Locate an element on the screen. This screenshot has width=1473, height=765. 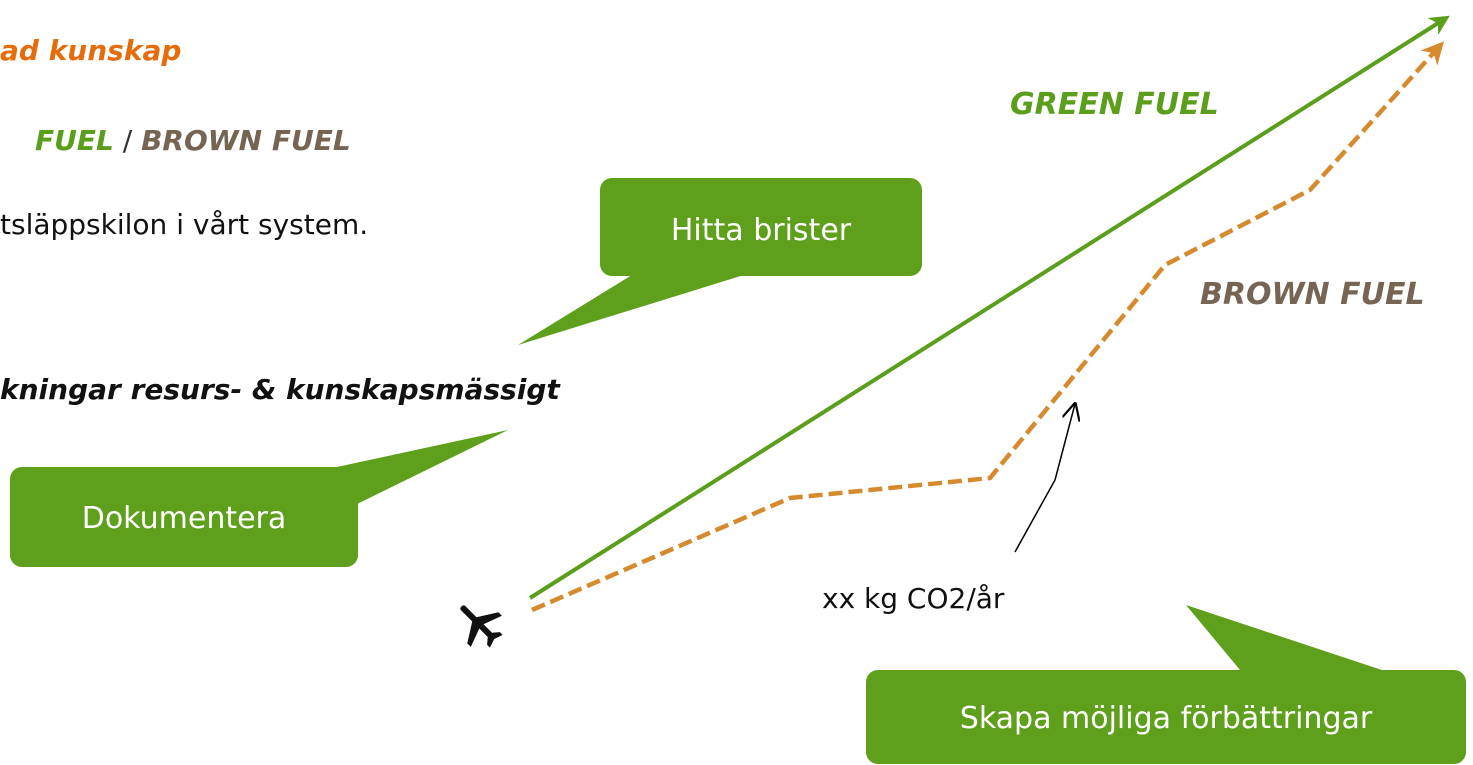
fuel-brown: BROWN FUEL is located at coordinates (246, 140).